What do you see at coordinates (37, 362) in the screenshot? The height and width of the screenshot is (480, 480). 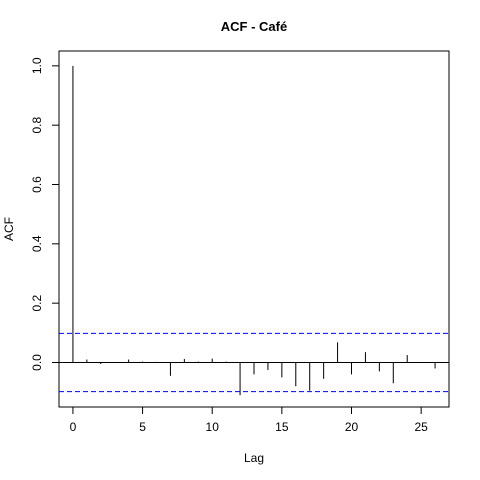 I see `y-tick-label-0: 0.0` at bounding box center [37, 362].